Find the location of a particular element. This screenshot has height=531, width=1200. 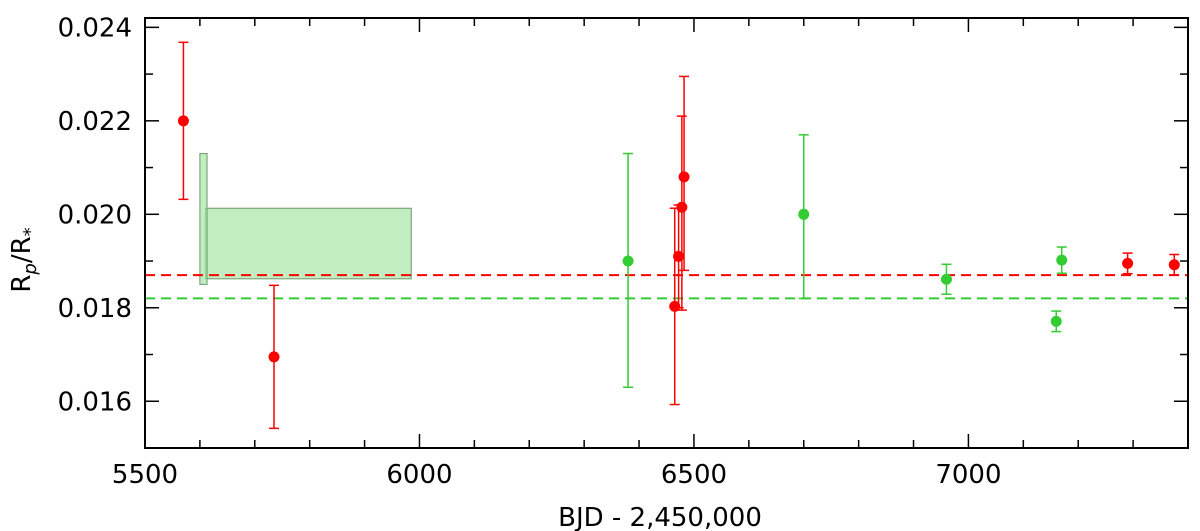

y-label-slash-r: /R is located at coordinates (22, 249).